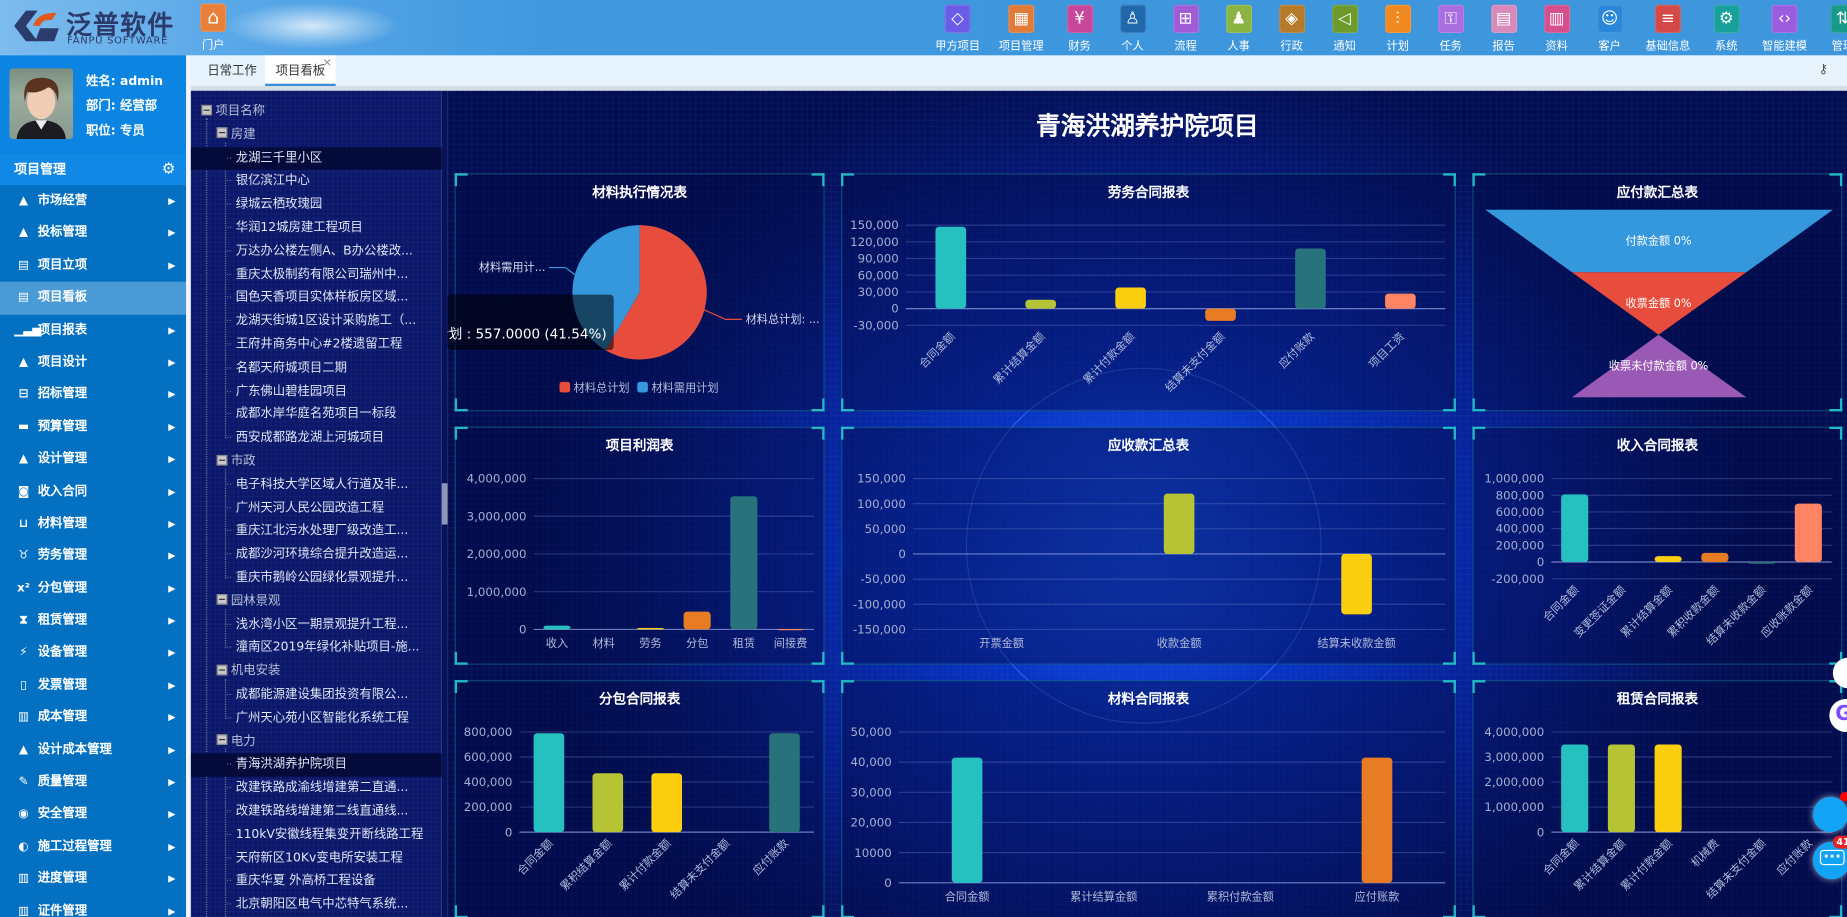 This screenshot has width=1847, height=917. I want to click on tree-item: ·· 重庆华夏 外高桥工程设备, so click(316, 881).